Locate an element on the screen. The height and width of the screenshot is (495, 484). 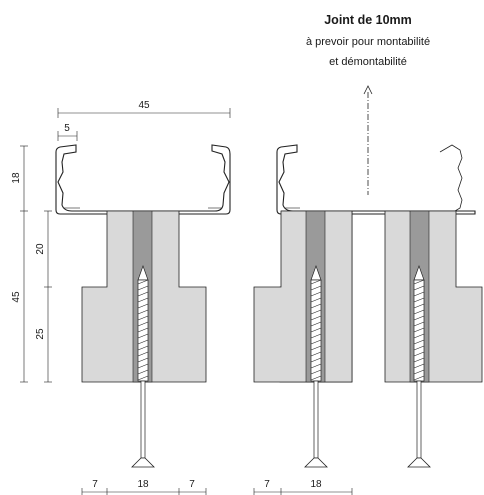
dim-total-height-label: 45 is located at coordinates (16, 297).